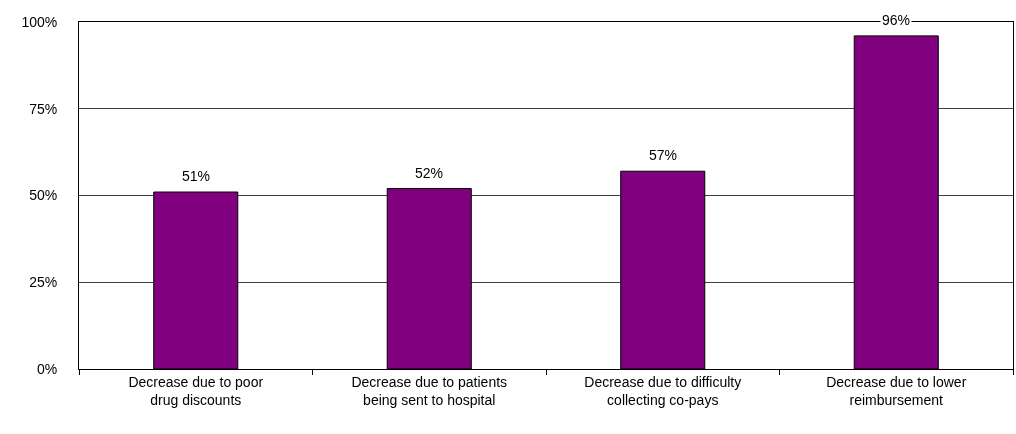  I want to click on y-tick-label: 75%, so click(43, 108).